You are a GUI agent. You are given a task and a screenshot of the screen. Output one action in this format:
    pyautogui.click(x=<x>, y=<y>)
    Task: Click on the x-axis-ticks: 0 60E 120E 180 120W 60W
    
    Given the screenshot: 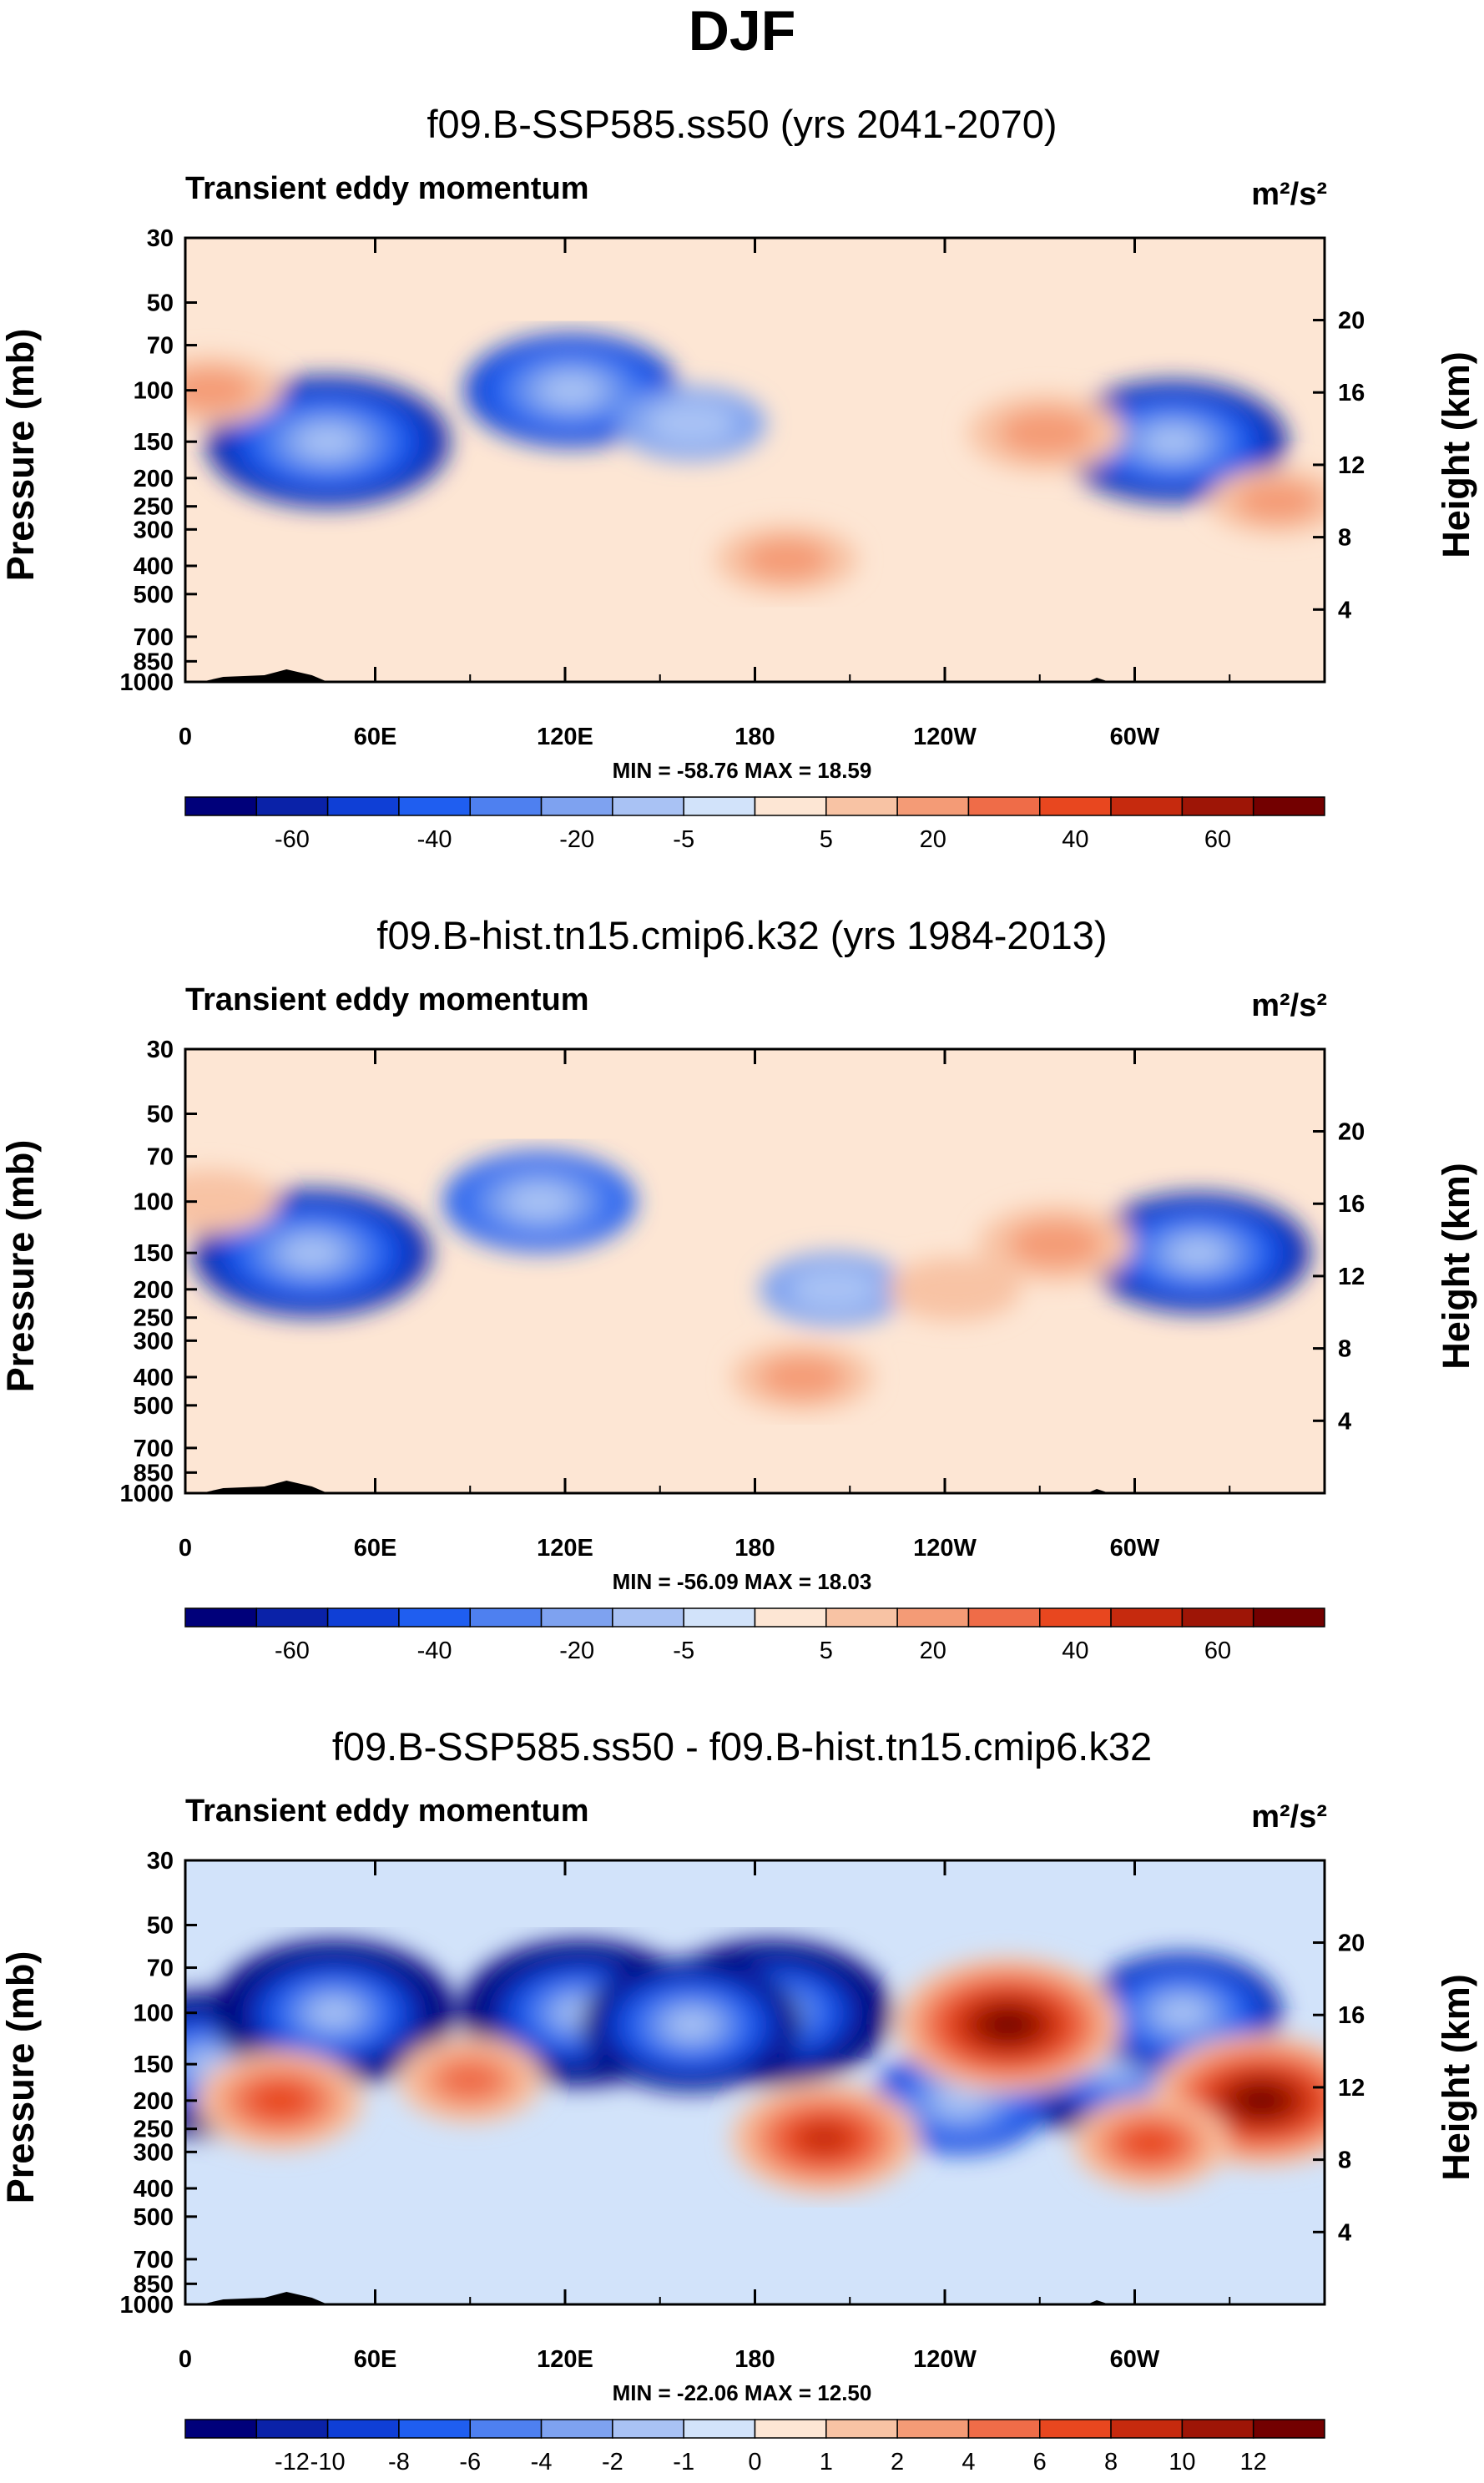 What is the action you would take?
    pyautogui.click(x=705, y=494)
    